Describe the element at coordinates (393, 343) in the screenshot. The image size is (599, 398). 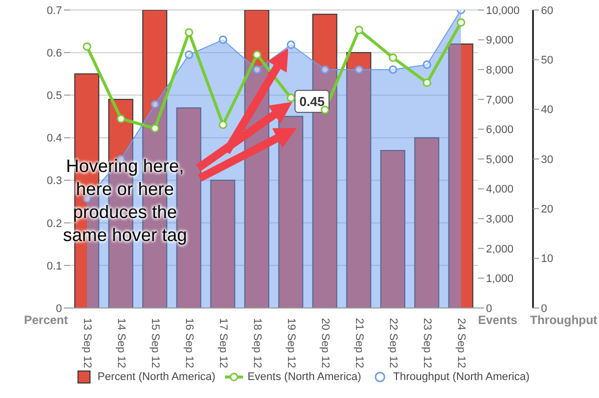
I see `x-tick-label: 22 Sep 12` at that location.